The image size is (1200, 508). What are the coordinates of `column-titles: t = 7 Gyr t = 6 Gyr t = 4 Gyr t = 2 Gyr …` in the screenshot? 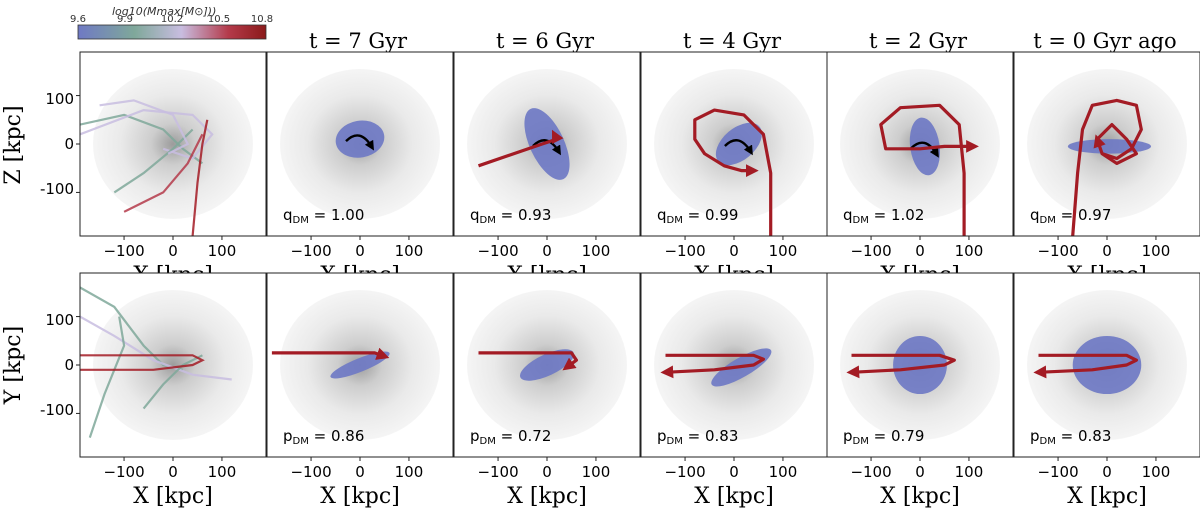 It's located at (743, 41).